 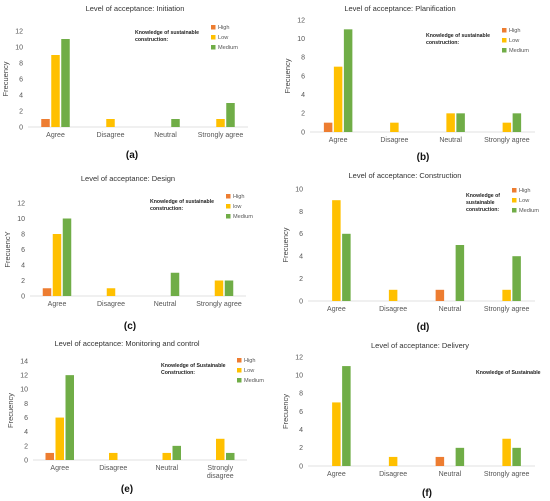 I want to click on panel-caption: (f), so click(x=427, y=493).